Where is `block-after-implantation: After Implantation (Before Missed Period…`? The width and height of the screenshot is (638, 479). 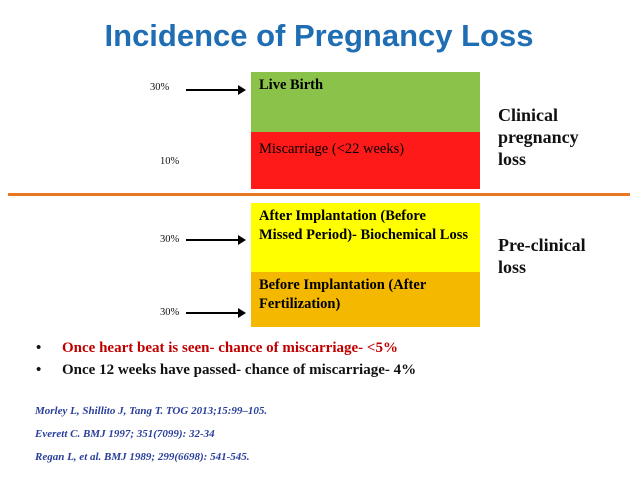
block-after-implantation: After Implantation (Before Missed Period… is located at coordinates (365, 237).